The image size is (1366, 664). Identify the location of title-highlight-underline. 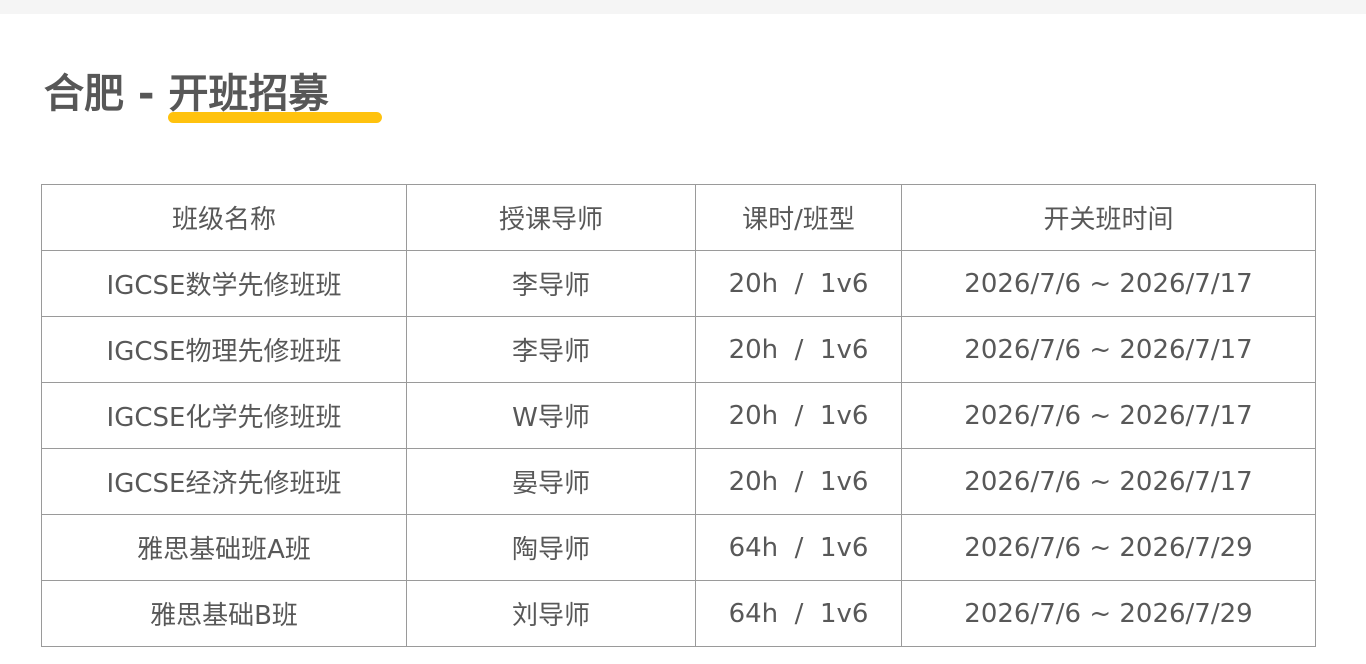
(275, 117).